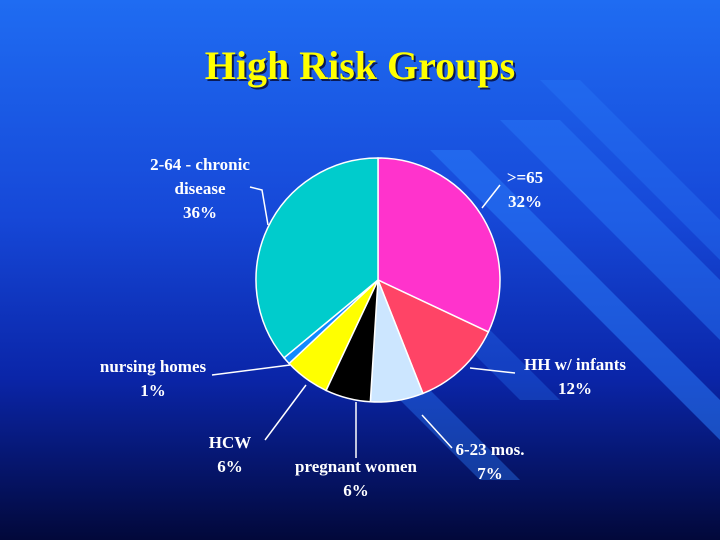  Describe the element at coordinates (200, 164) in the screenshot. I see `slice-label: 2-64 - chronic` at that location.